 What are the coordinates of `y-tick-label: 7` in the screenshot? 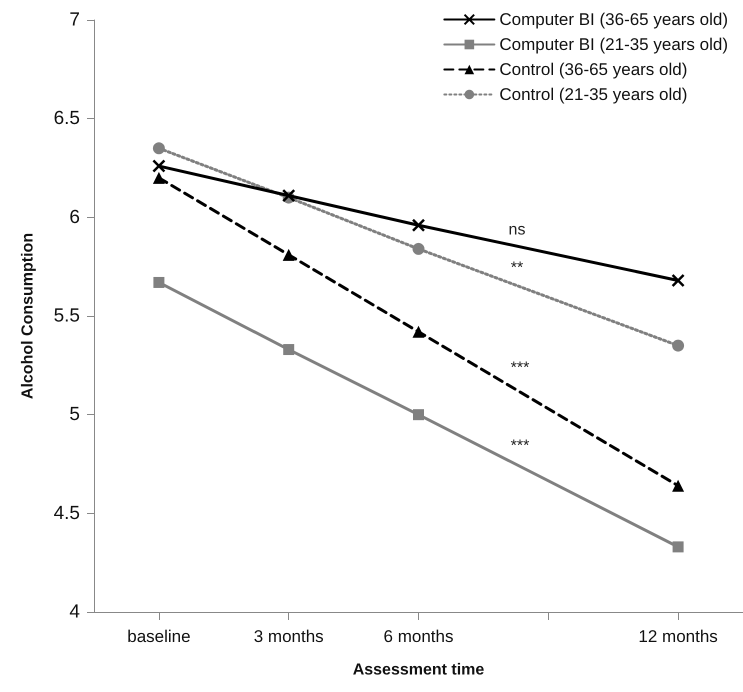 It's located at (74, 20).